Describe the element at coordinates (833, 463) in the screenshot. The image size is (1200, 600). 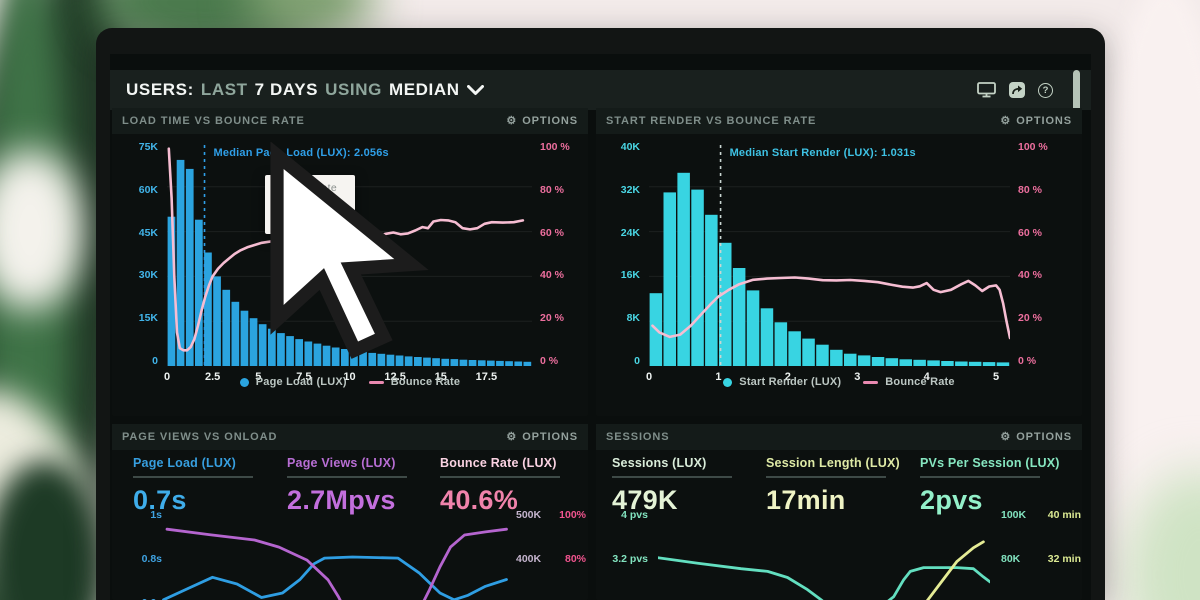
I see `metric-label: Session Length (LUX)` at that location.